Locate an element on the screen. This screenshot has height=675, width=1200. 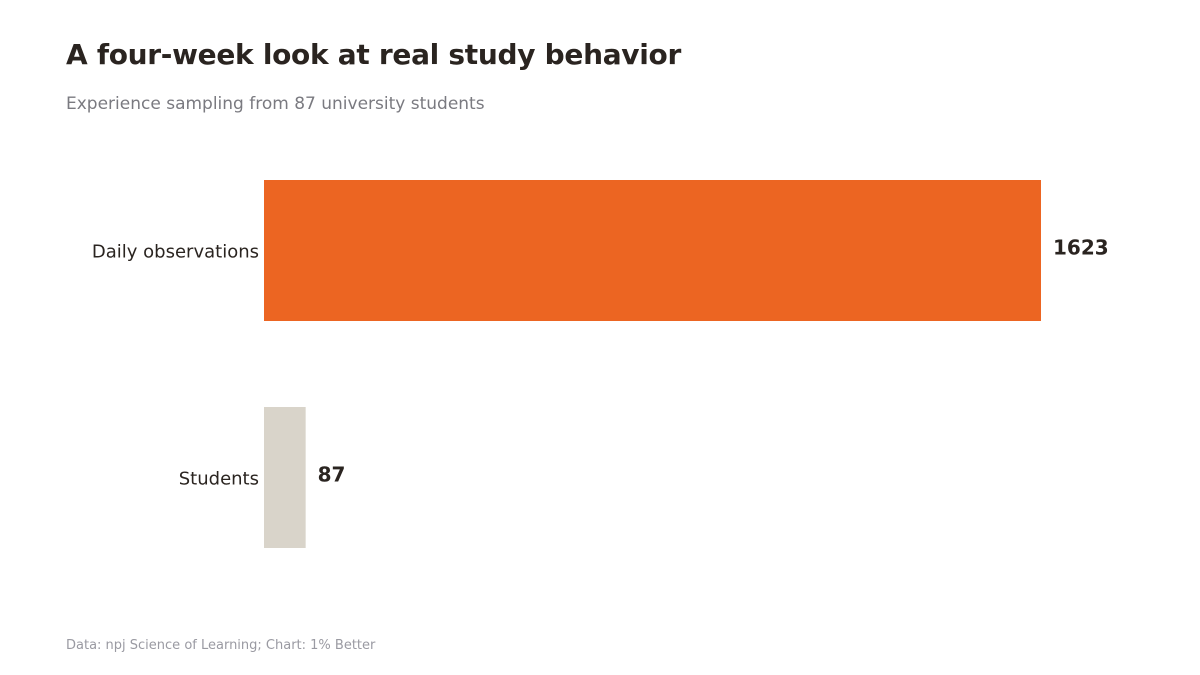
bar-students is located at coordinates (285, 477).